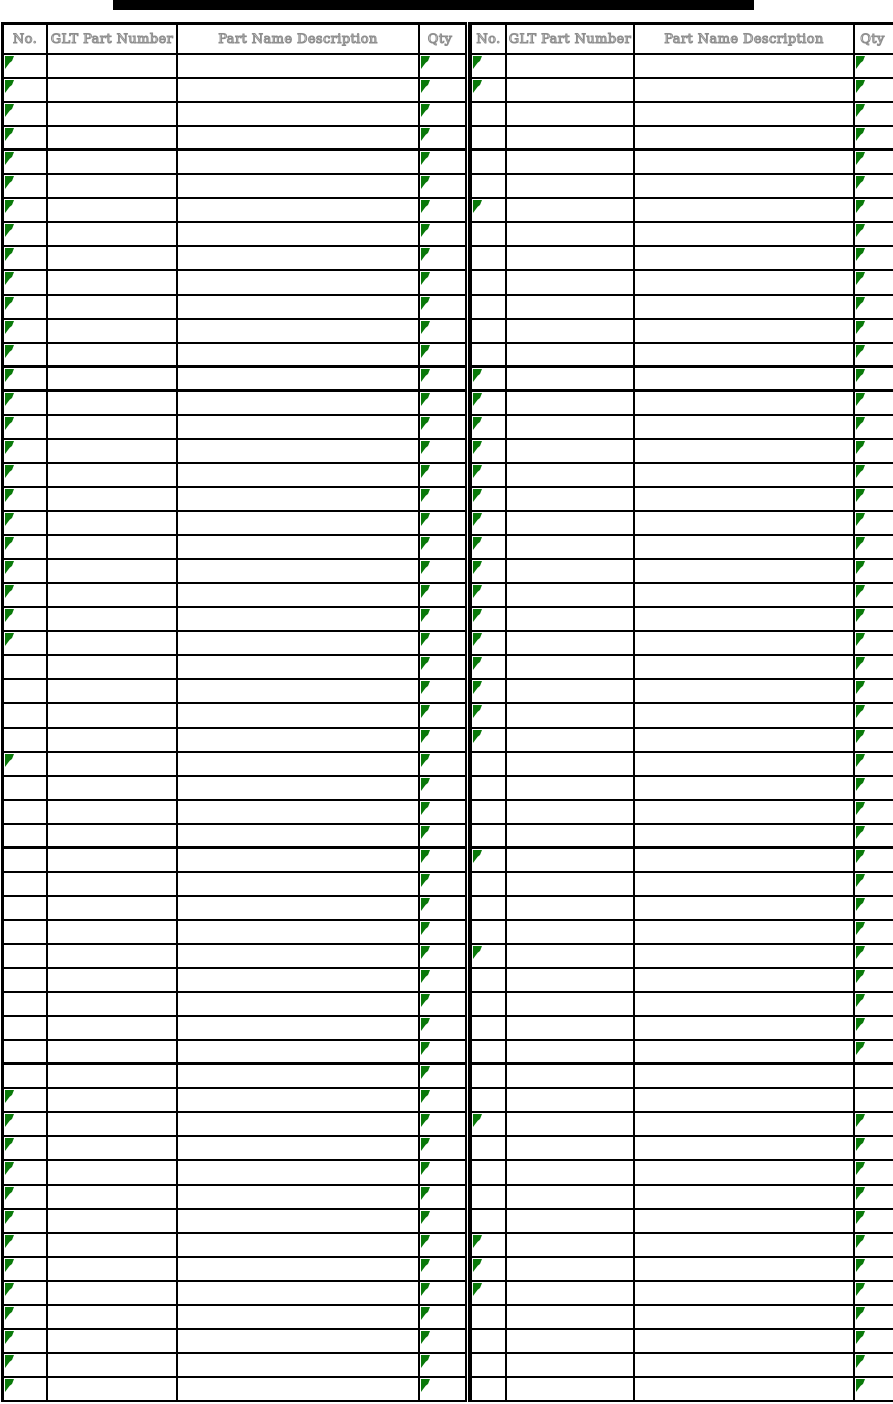 The image size is (893, 1404). I want to click on column-header-description: Part Name Description, so click(299, 39).